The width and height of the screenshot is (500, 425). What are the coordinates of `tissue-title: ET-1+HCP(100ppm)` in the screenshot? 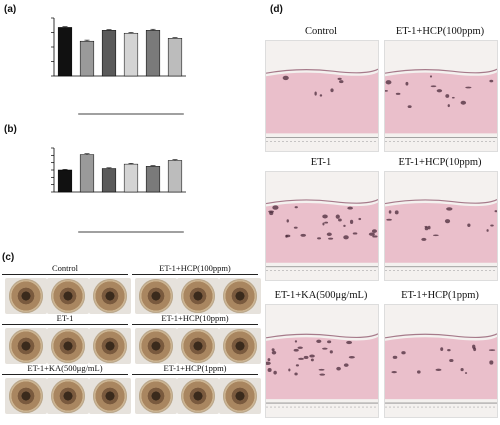 It's located at (440, 31).